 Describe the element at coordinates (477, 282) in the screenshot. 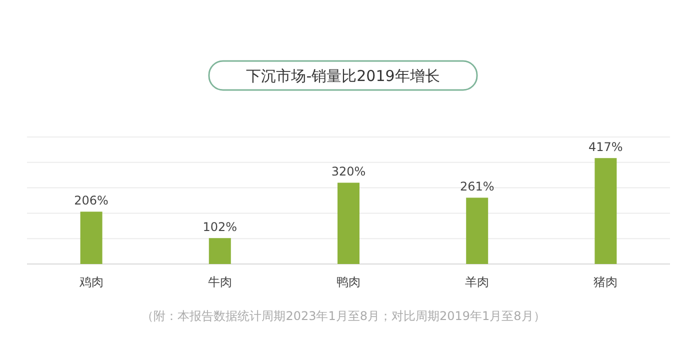

I see `xtick: 羊肉` at that location.